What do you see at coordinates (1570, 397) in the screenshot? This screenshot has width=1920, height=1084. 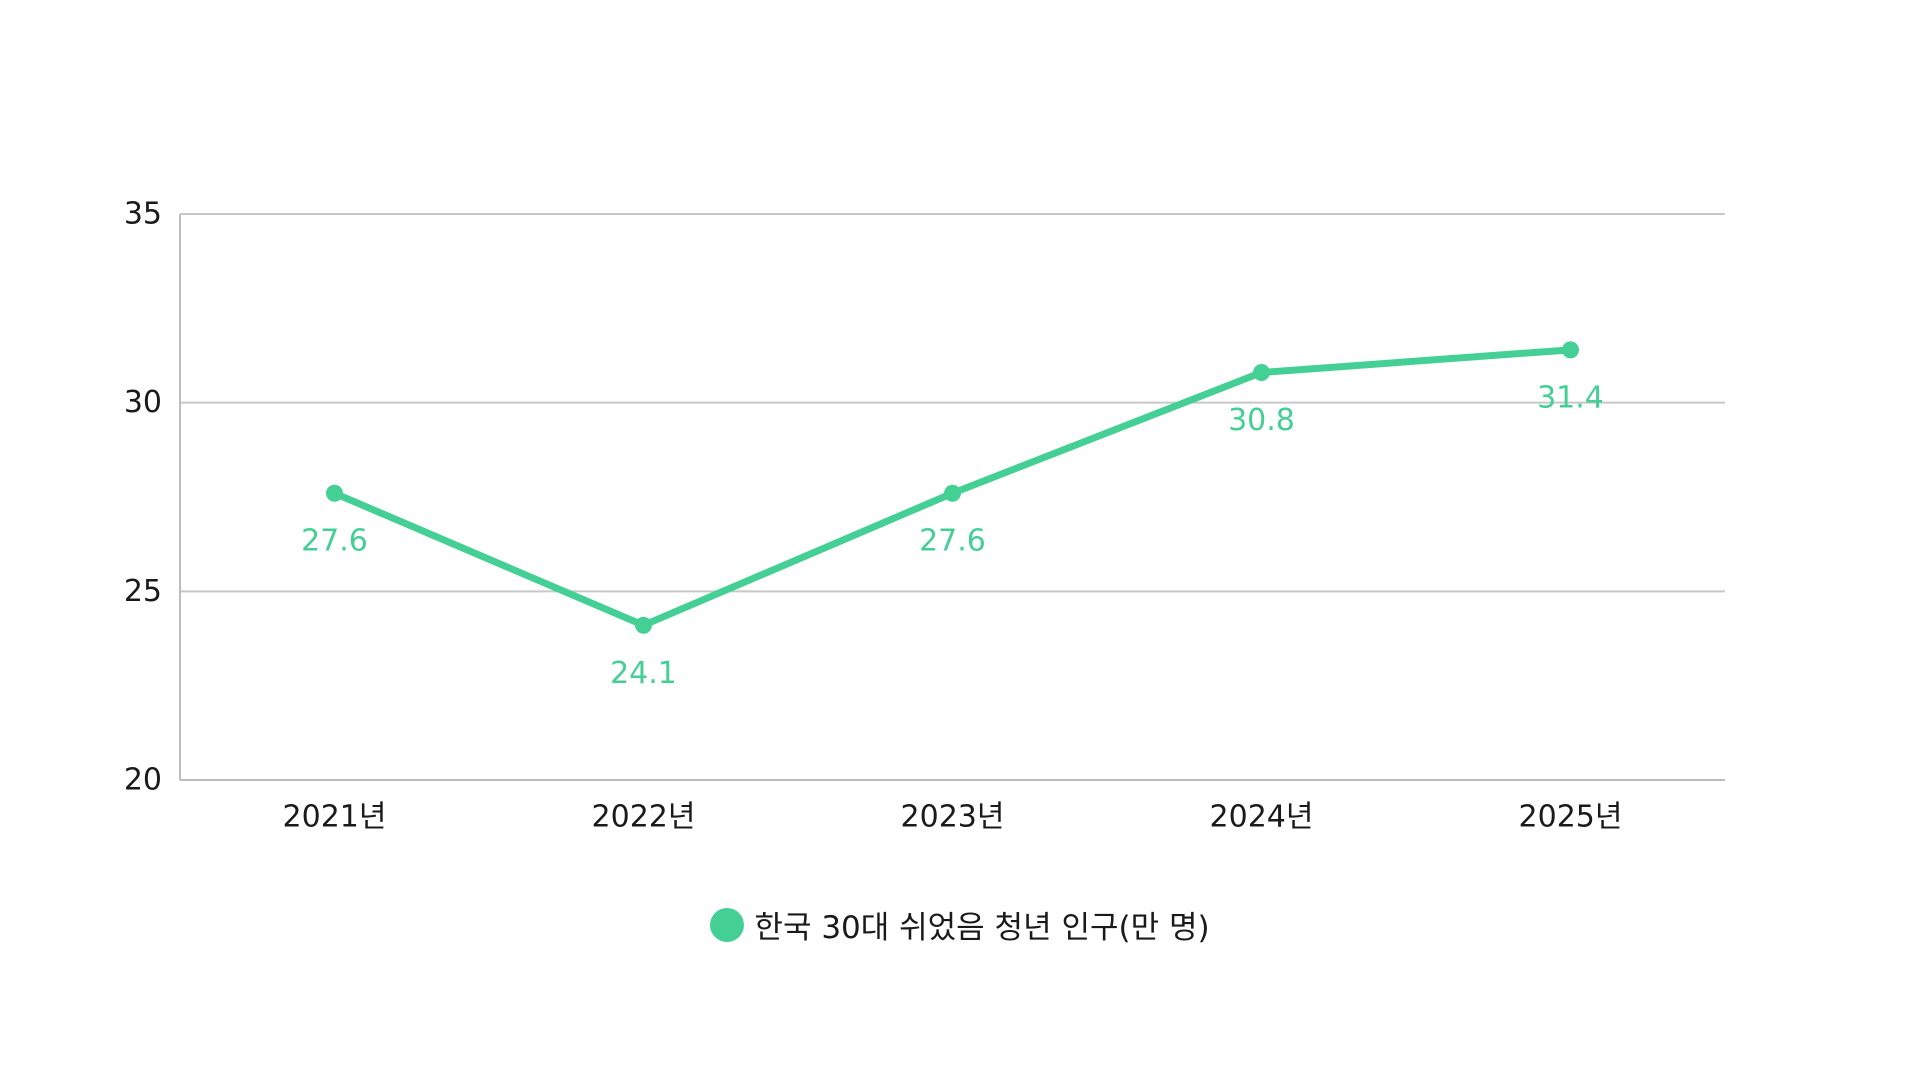 I see `data-label: 31.4` at bounding box center [1570, 397].